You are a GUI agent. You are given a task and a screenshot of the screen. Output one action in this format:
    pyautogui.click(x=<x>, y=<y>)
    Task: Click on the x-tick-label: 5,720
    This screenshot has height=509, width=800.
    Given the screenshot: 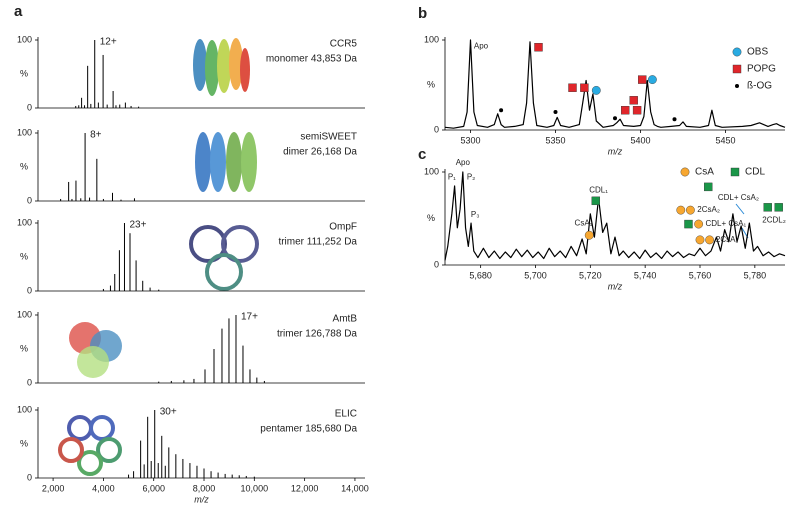 What is the action you would take?
    pyautogui.click(x=590, y=275)
    